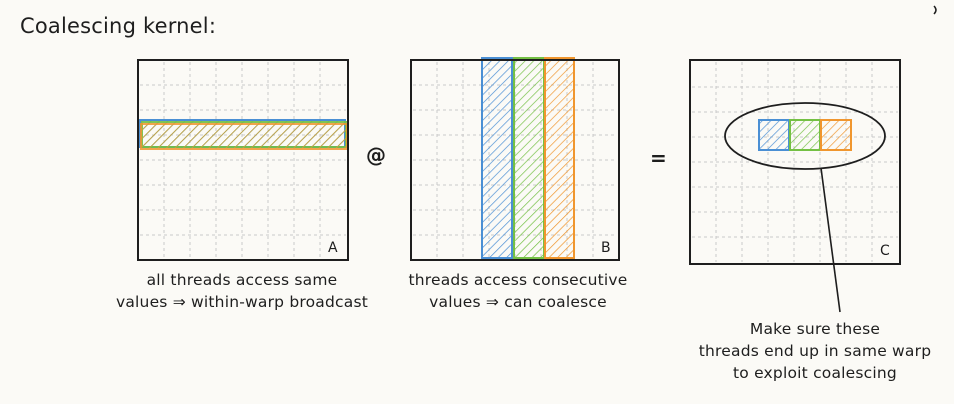 This screenshot has height=404, width=954. What do you see at coordinates (518, 280) in the screenshot?
I see `caption-b-line1: threads access consecutive` at bounding box center [518, 280].